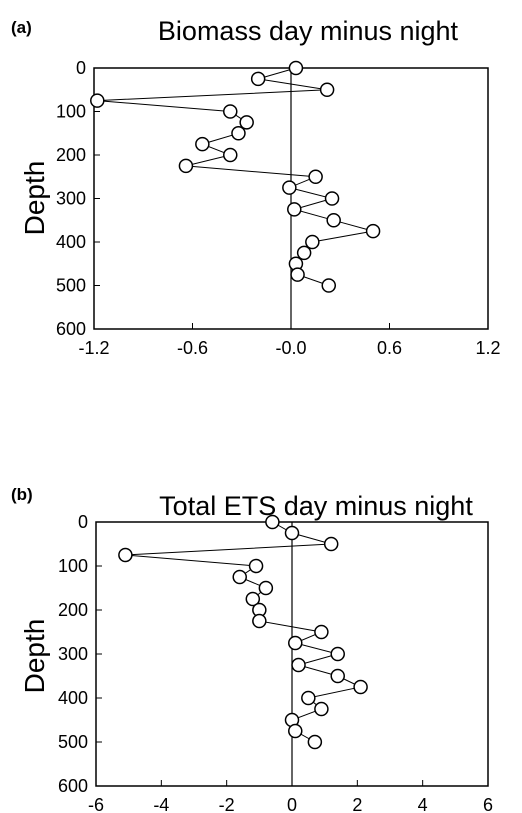 The width and height of the screenshot is (522, 813). What do you see at coordinates (73, 610) in the screenshot?
I see `panel-b-y-tick-label: 200` at bounding box center [73, 610].